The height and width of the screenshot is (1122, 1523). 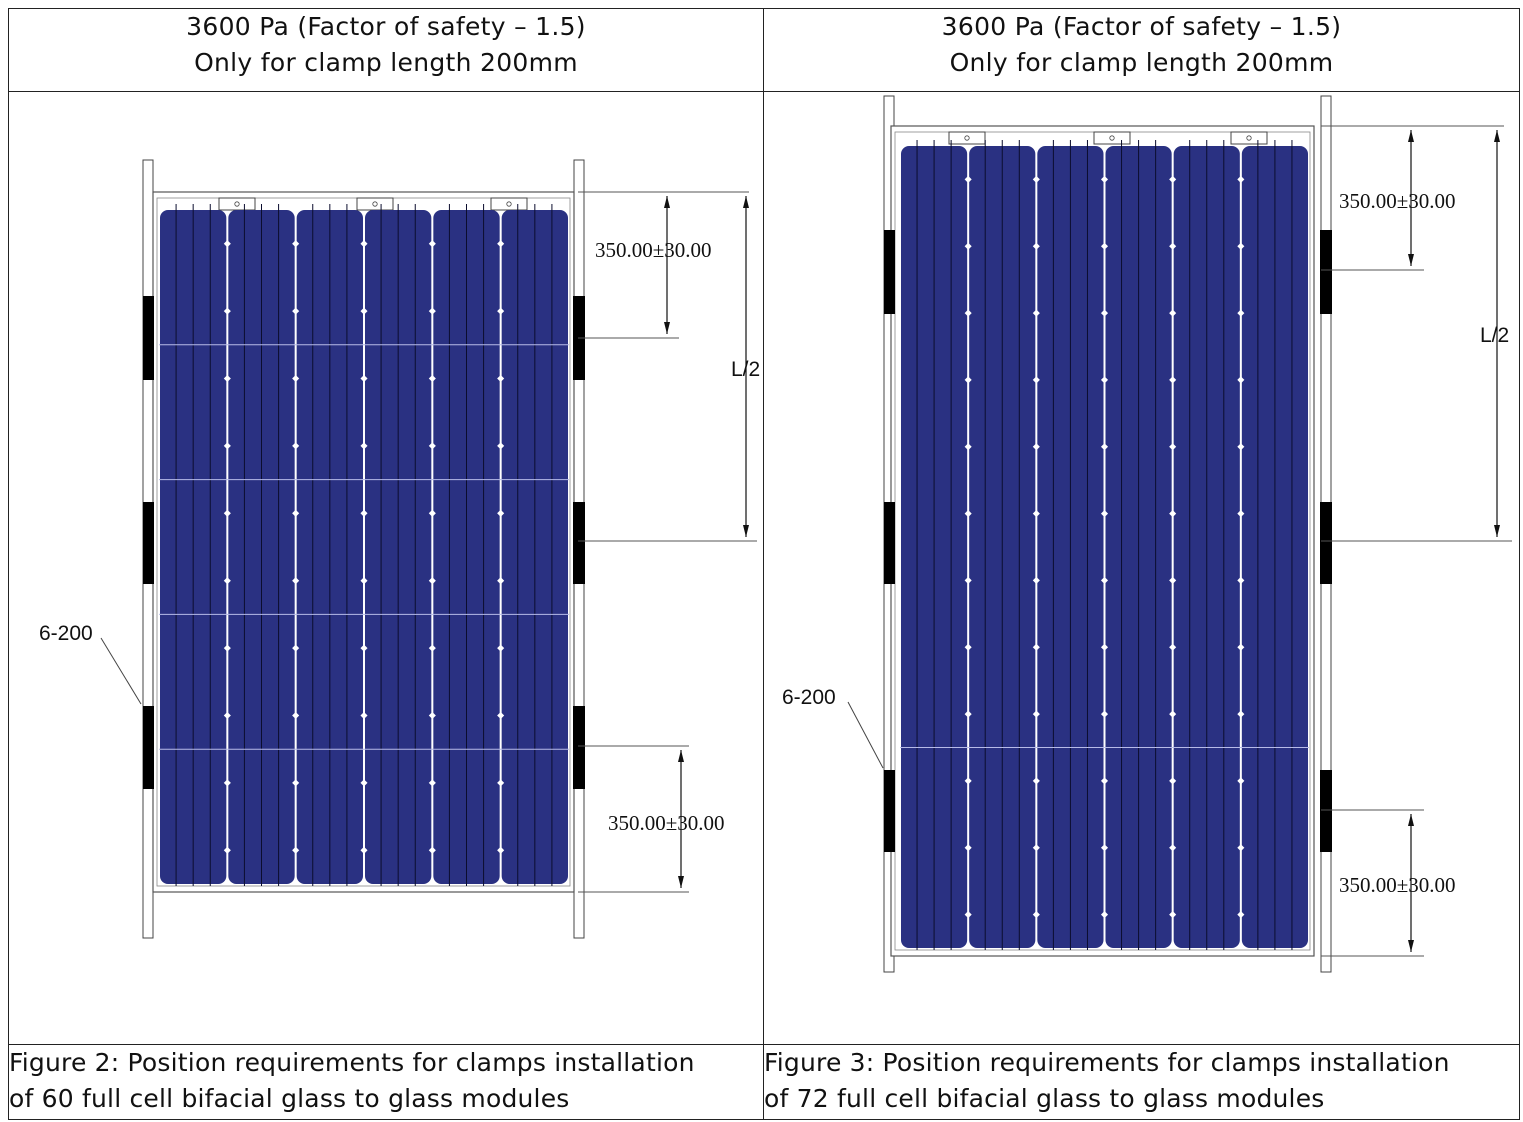 I want to click on dimension-top-label: 350.00±30.00, so click(x=653, y=250).